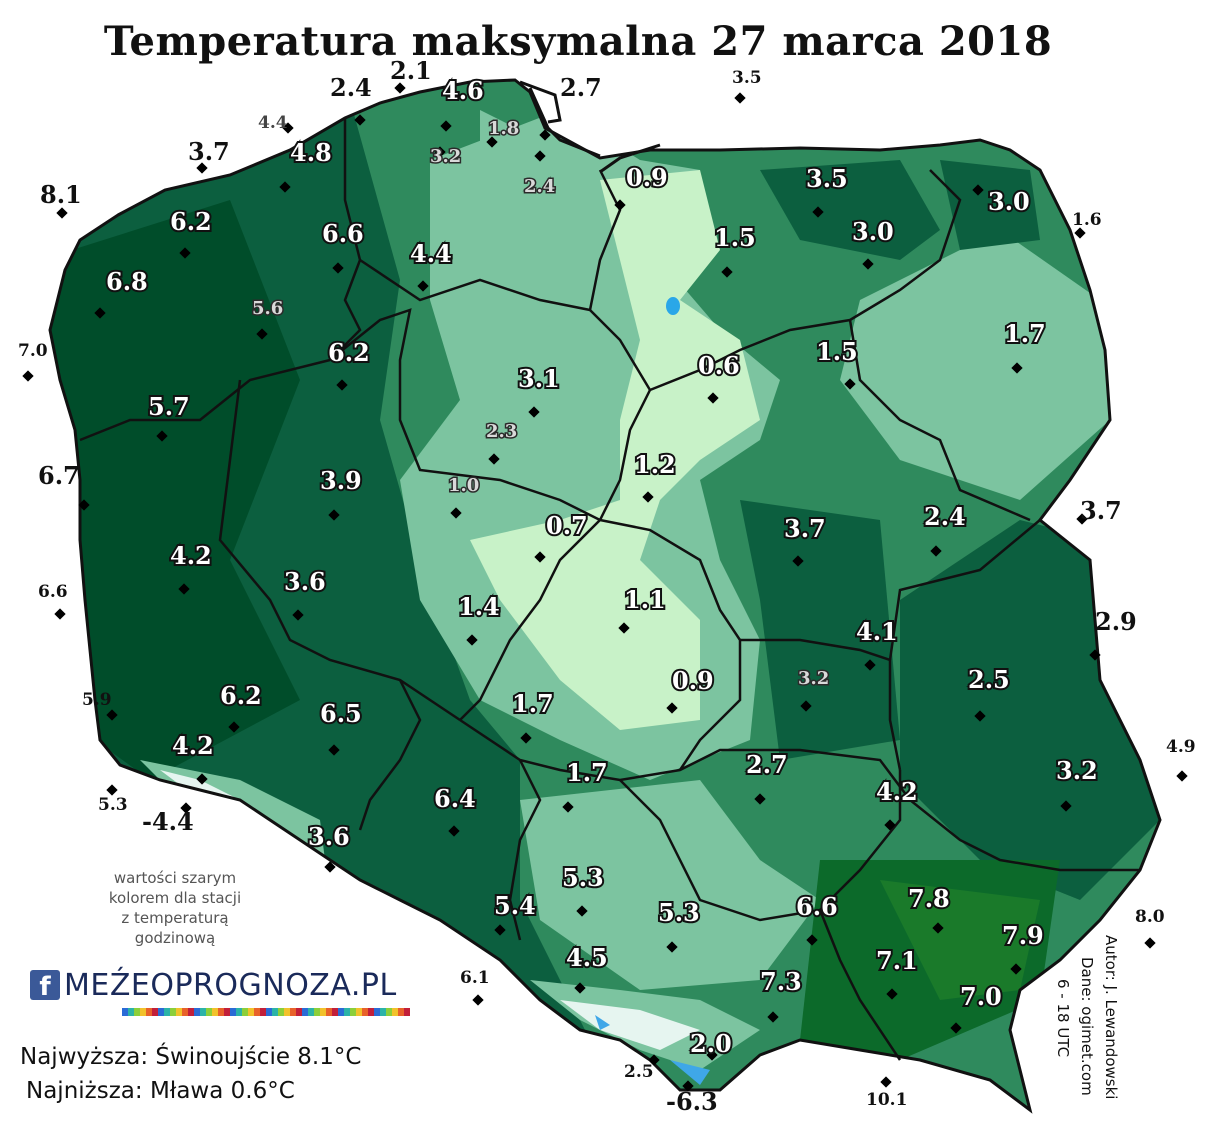  I want to click on station-temperature-label: 0.6, so click(719, 365).